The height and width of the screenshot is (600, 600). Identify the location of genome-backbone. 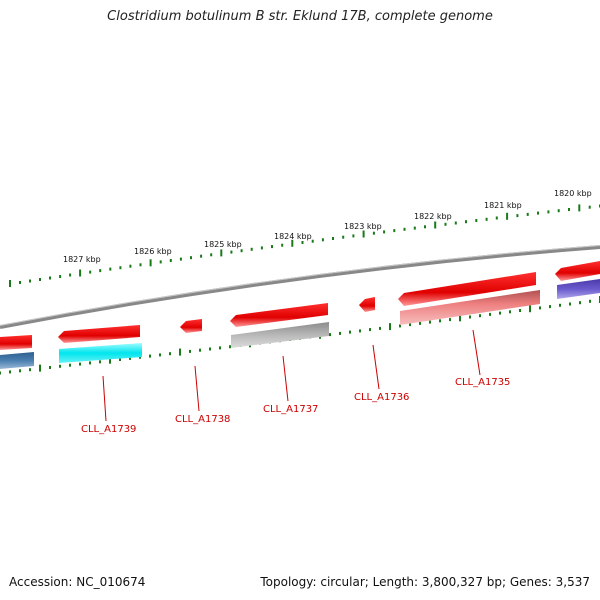
(300, 287).